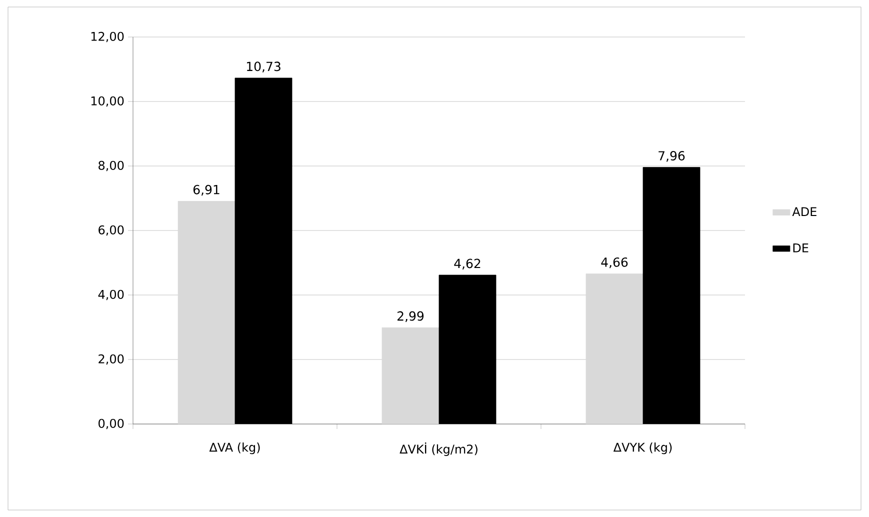  What do you see at coordinates (671, 156) in the screenshot?
I see `data-label: 7,96` at bounding box center [671, 156].